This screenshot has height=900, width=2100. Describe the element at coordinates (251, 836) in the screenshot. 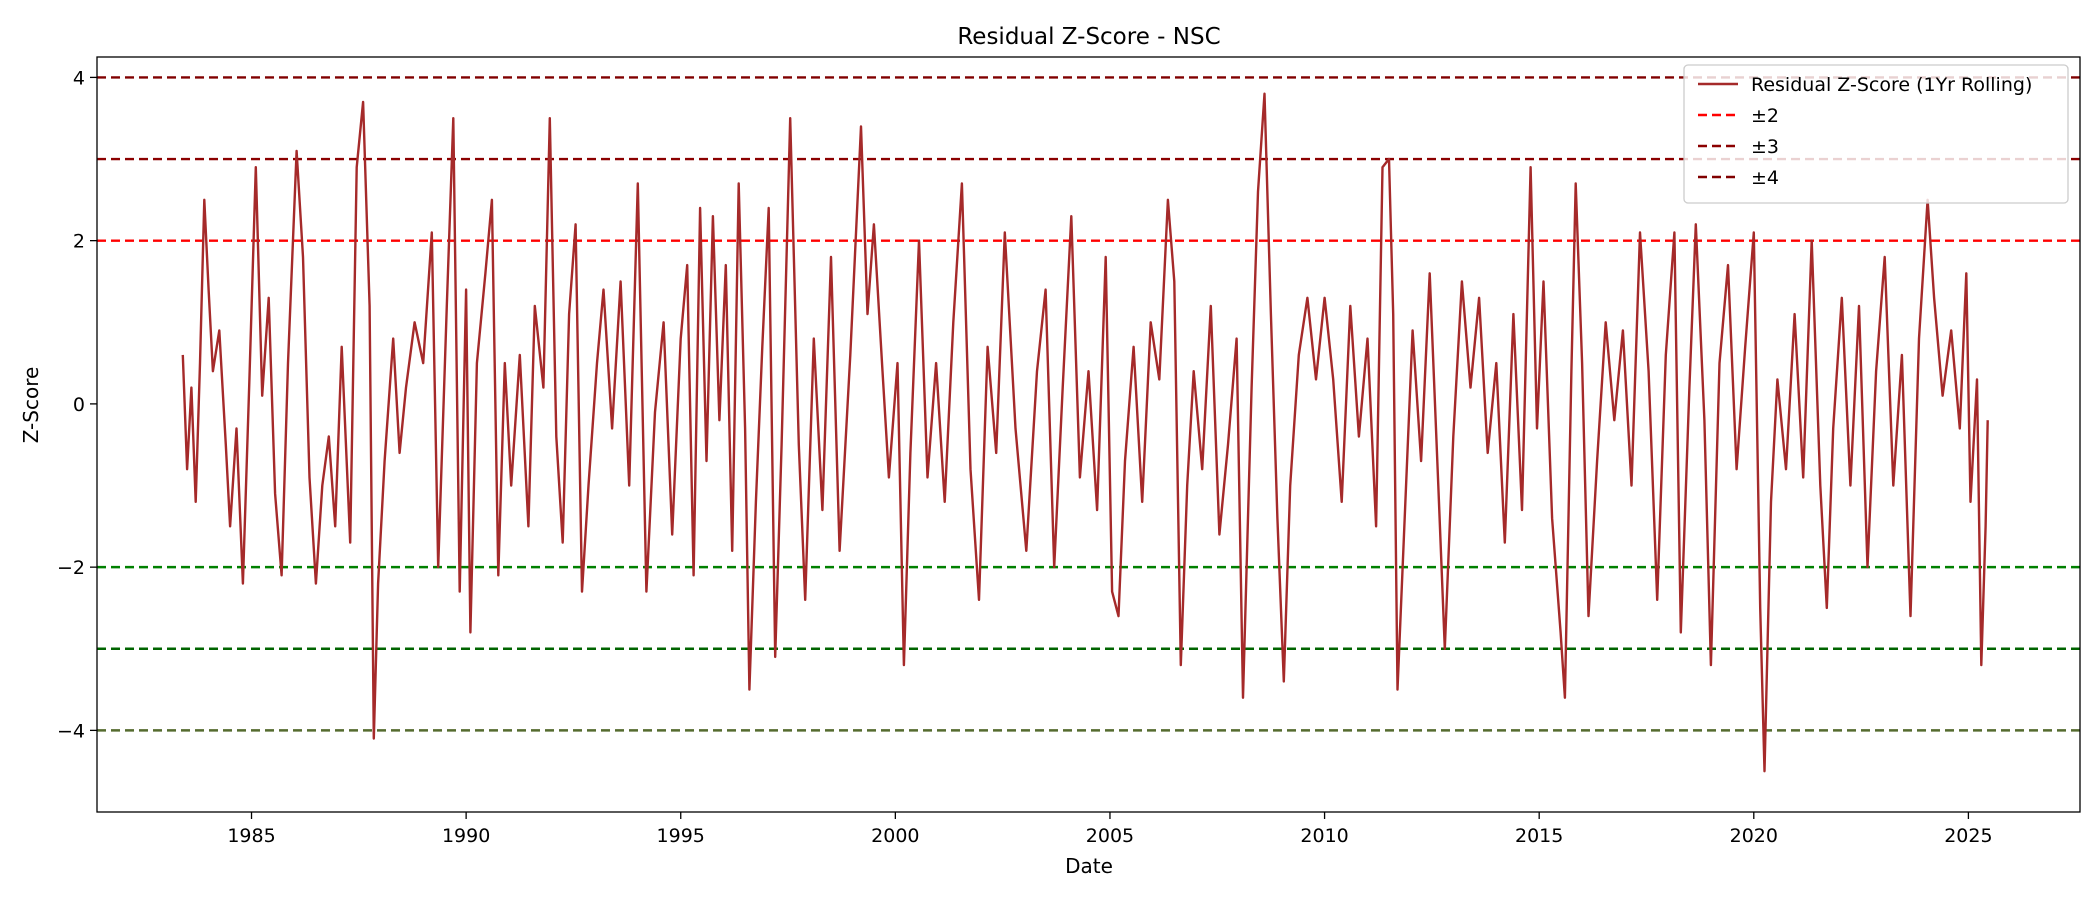

I see `x-tick-label: 1985` at that location.